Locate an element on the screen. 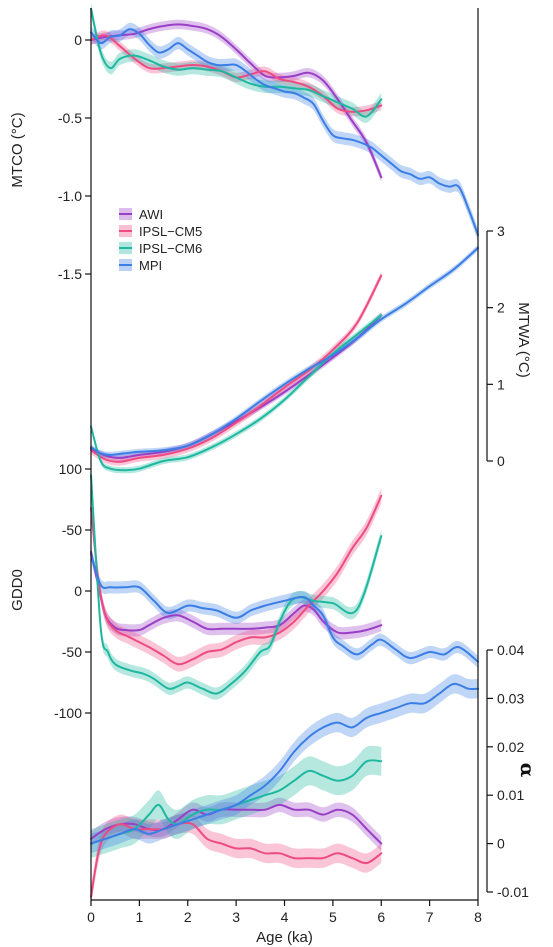 This screenshot has width=553, height=947. alpha-y-tick-label: 0 is located at coordinates (501, 844).